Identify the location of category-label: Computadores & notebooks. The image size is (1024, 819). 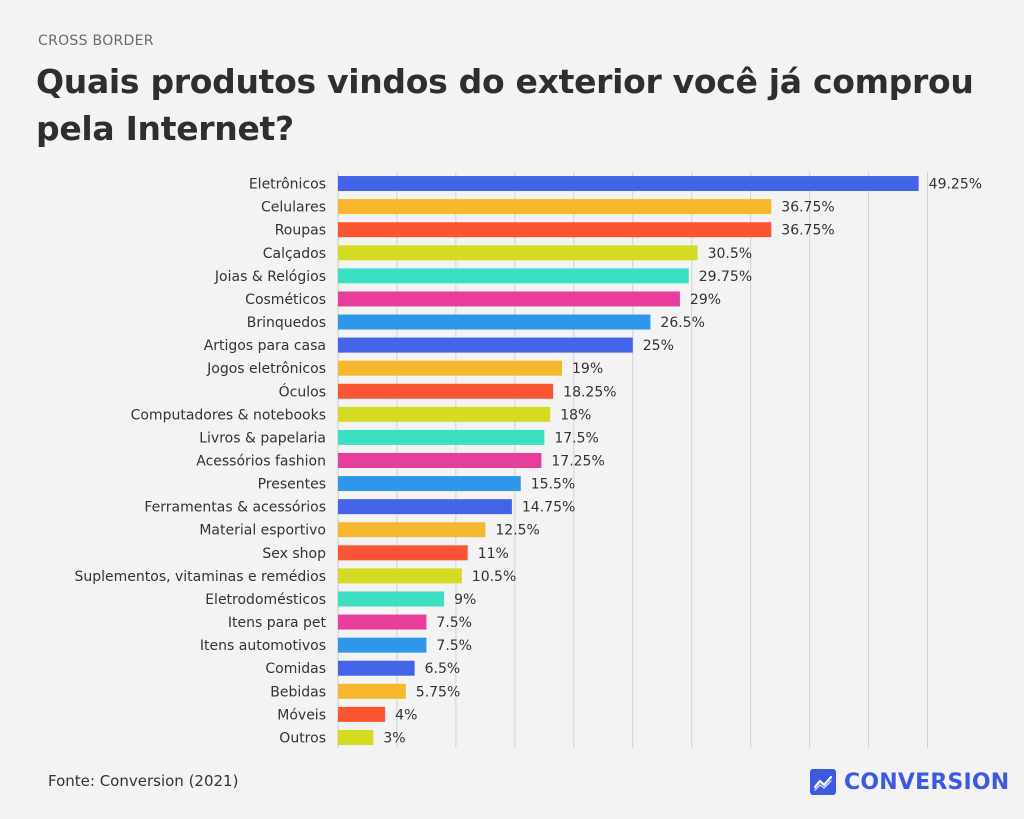
(228, 415).